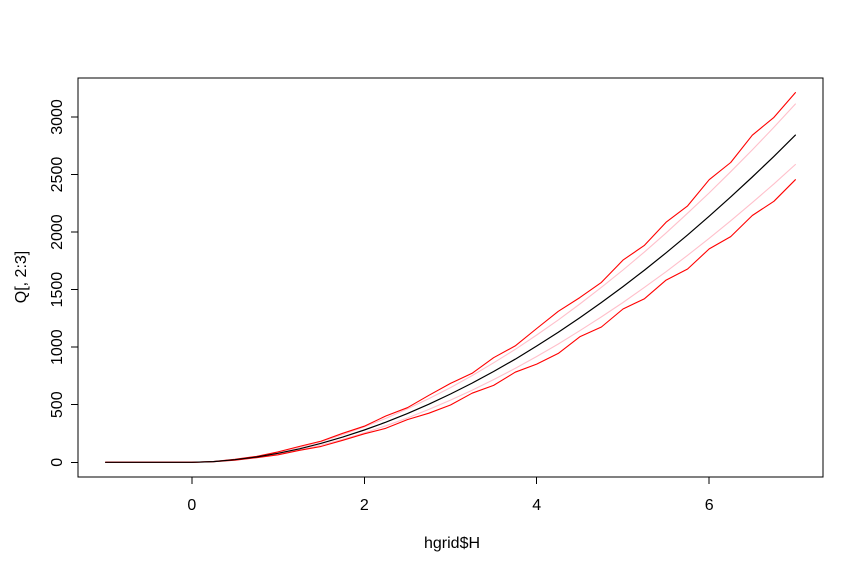 The height and width of the screenshot is (576, 864). Describe the element at coordinates (57, 290) in the screenshot. I see `y-tick-label: 1500` at that location.